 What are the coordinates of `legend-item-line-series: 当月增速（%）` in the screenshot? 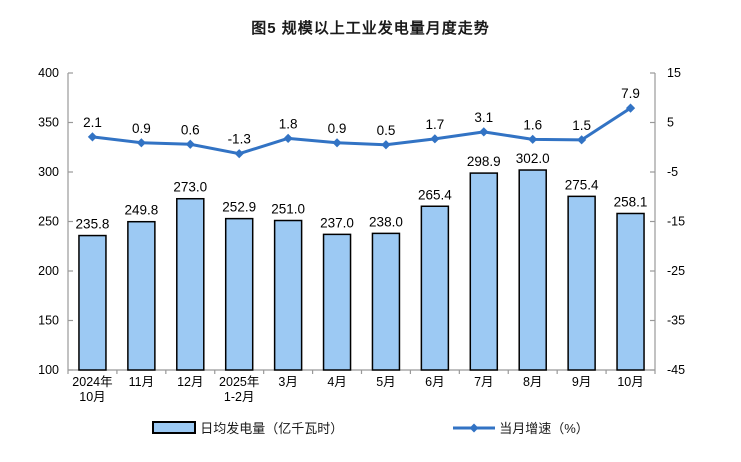 It's located at (521, 427).